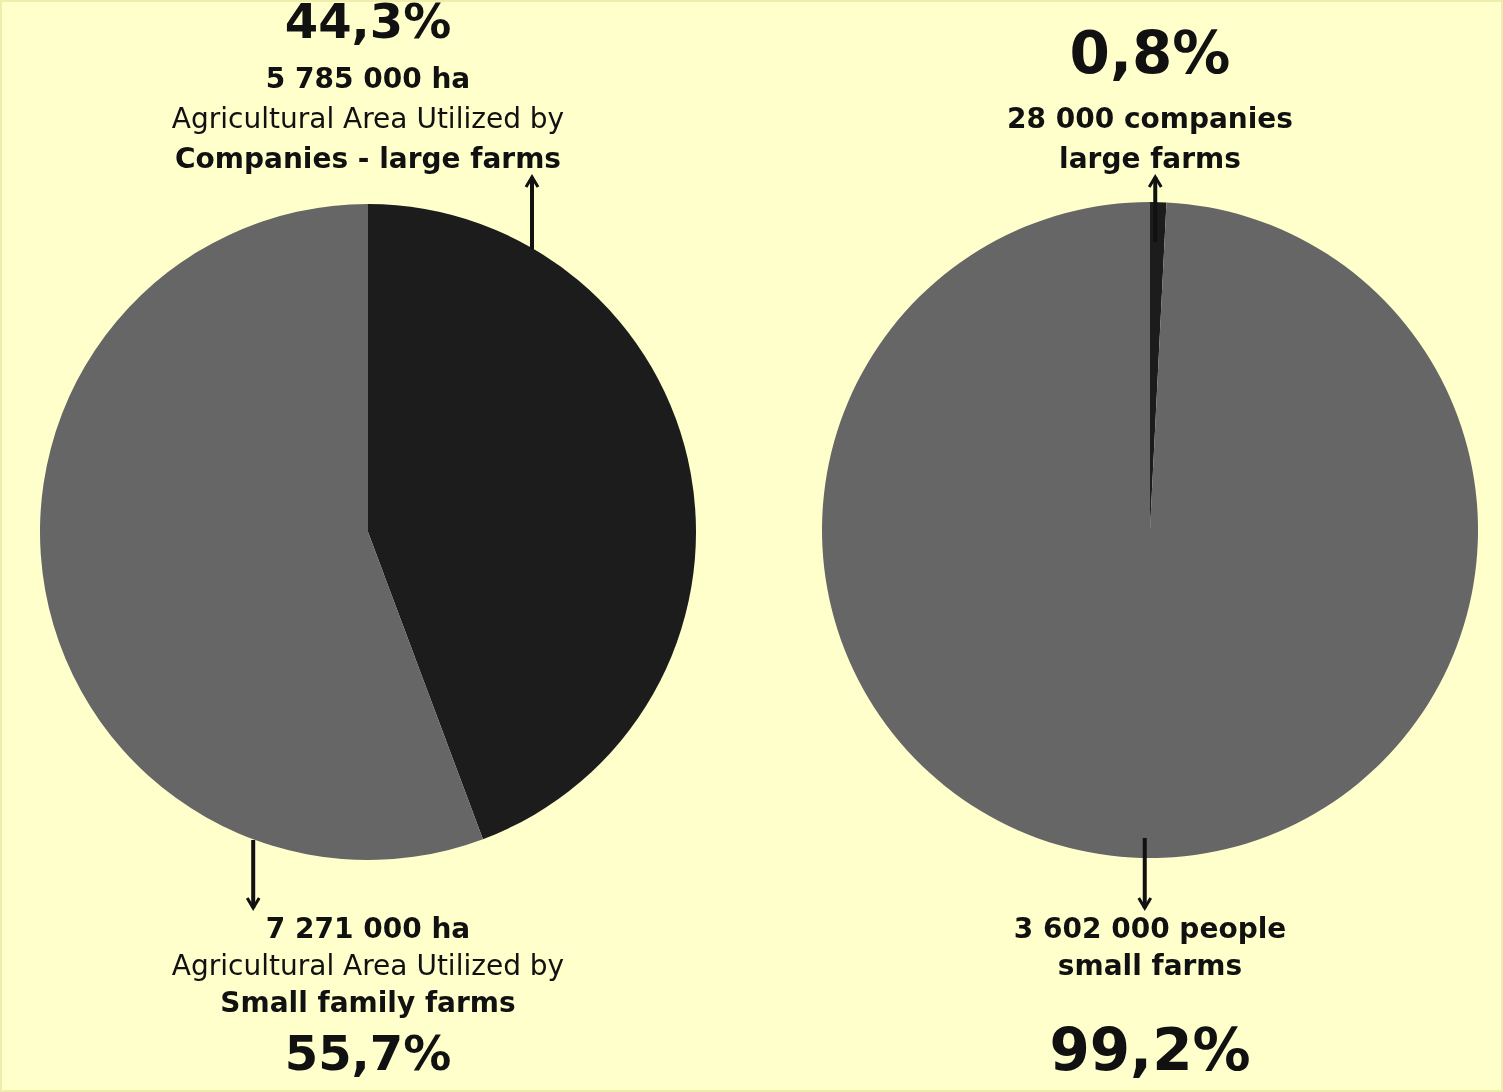 The width and height of the screenshot is (1503, 1092). I want to click on slice-label: large farms, so click(1150, 158).